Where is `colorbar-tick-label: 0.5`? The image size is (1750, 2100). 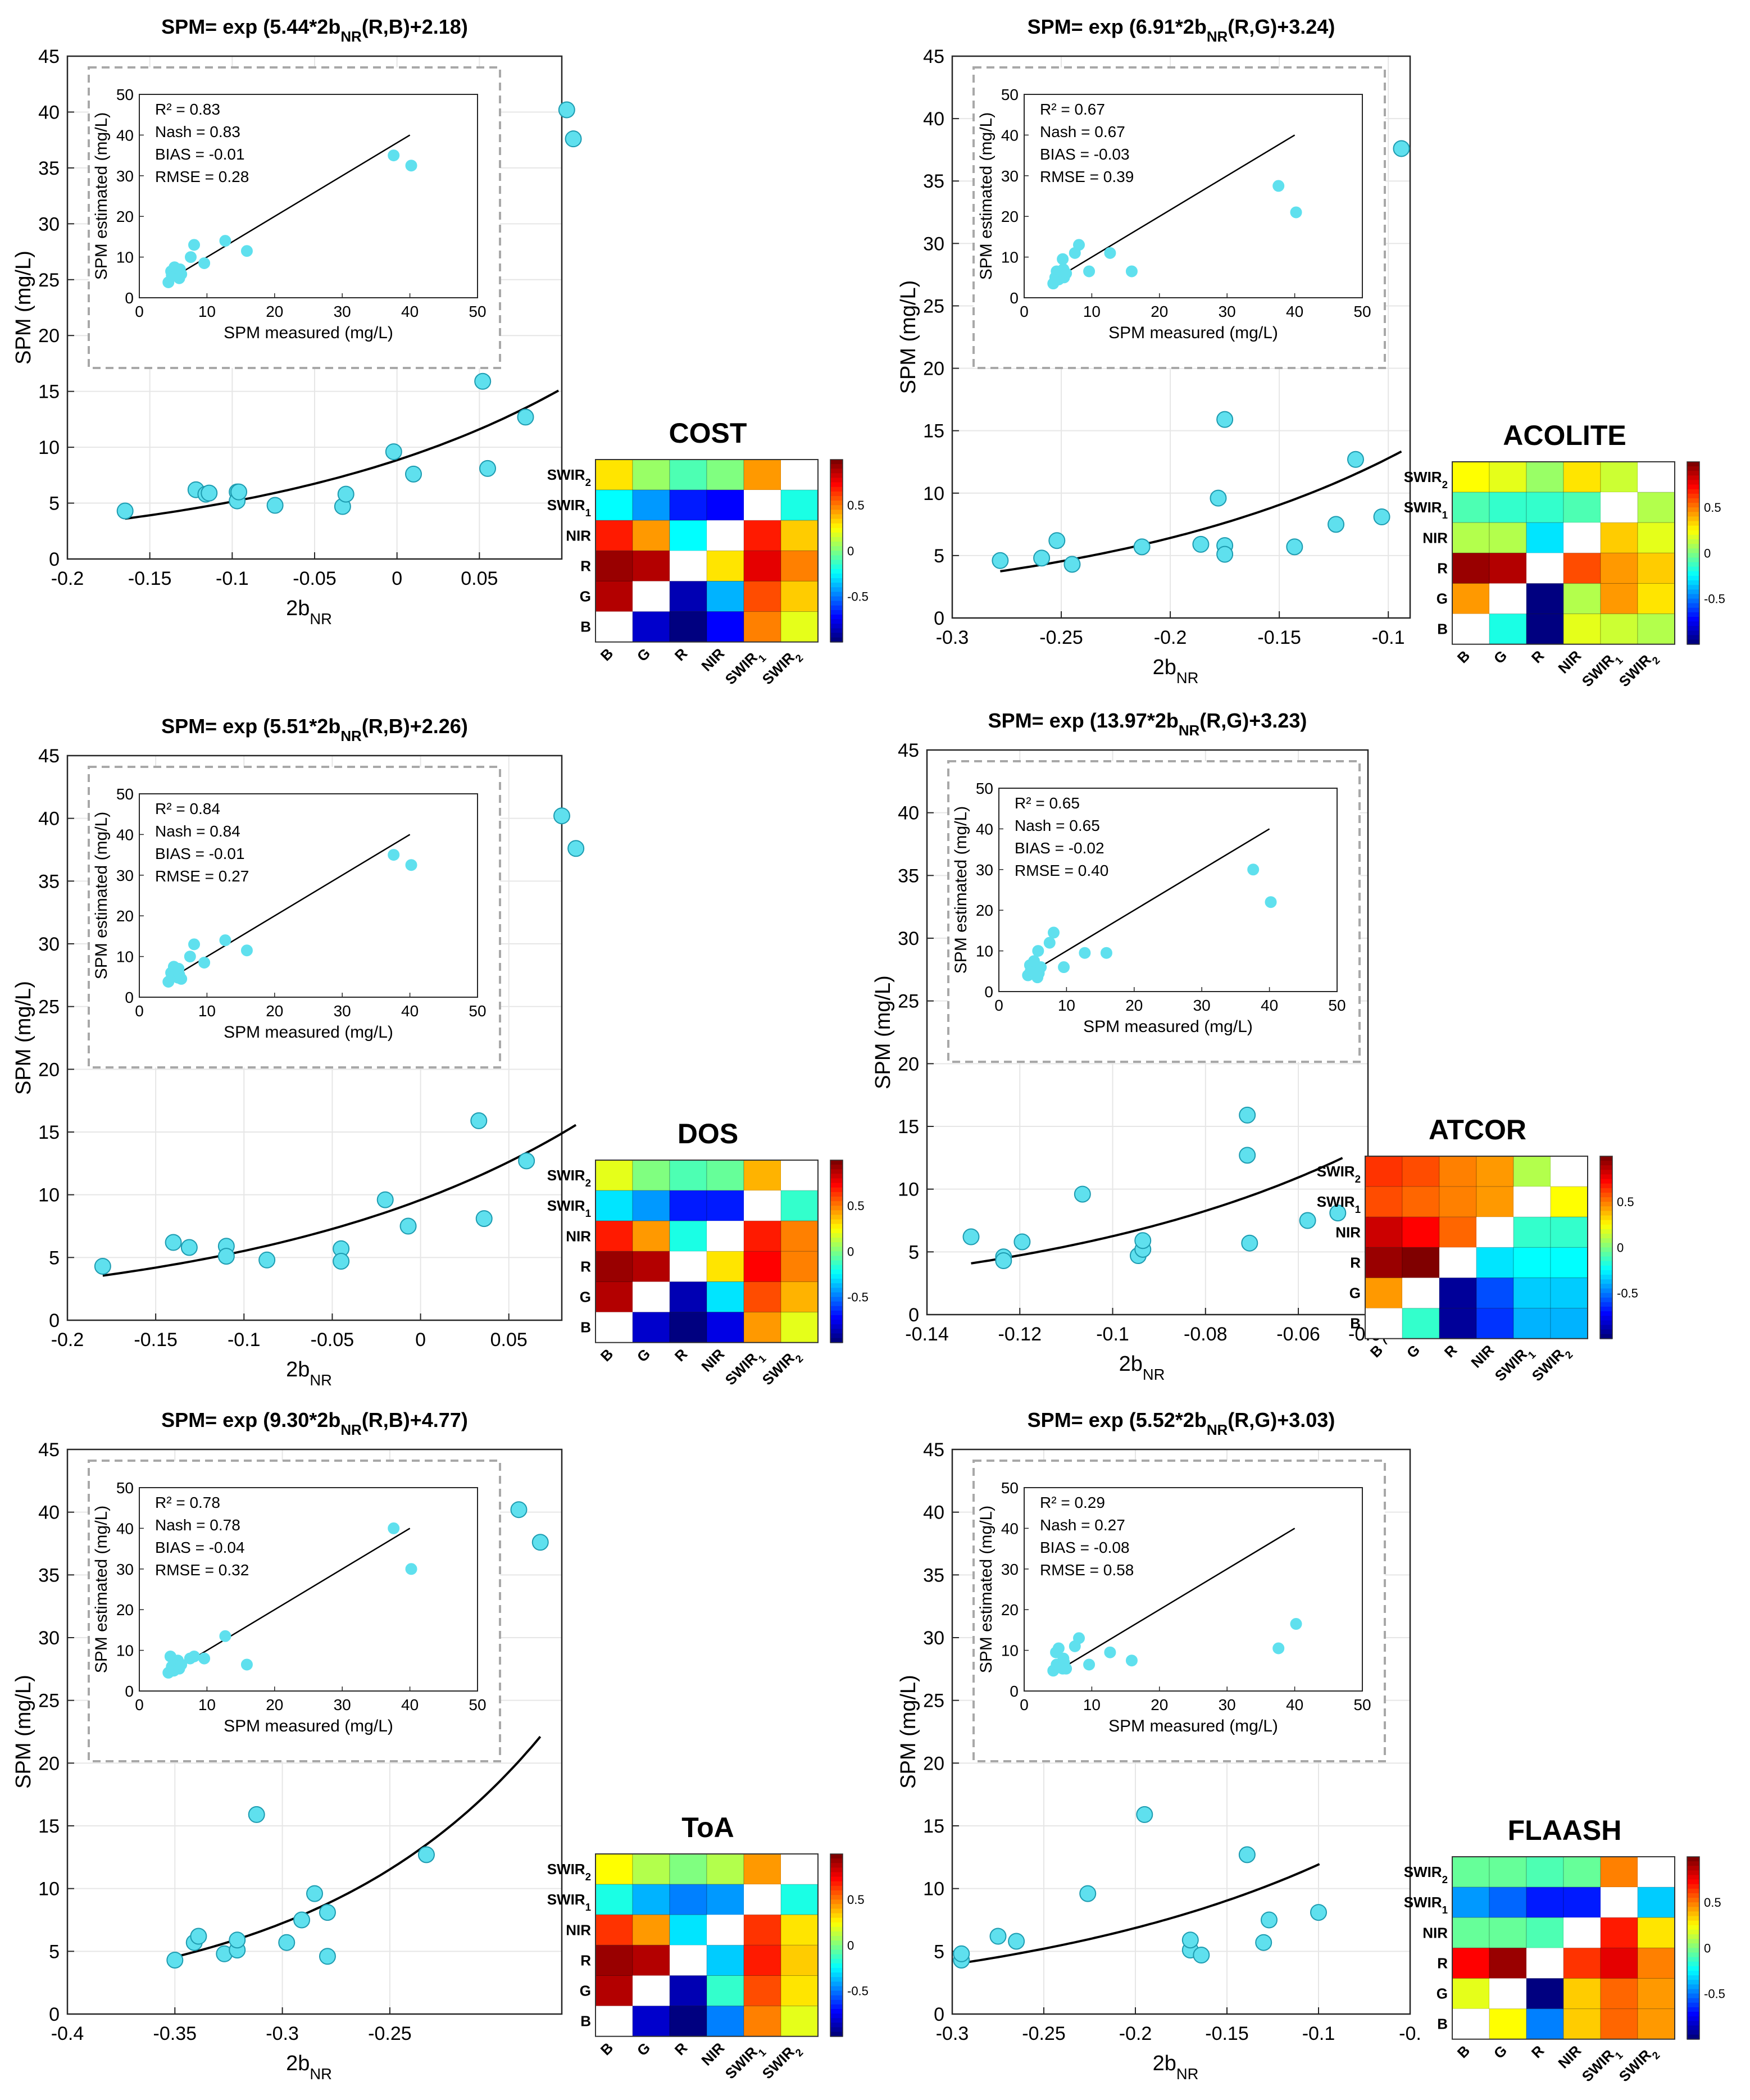 colorbar-tick-label: 0.5 is located at coordinates (1625, 1202).